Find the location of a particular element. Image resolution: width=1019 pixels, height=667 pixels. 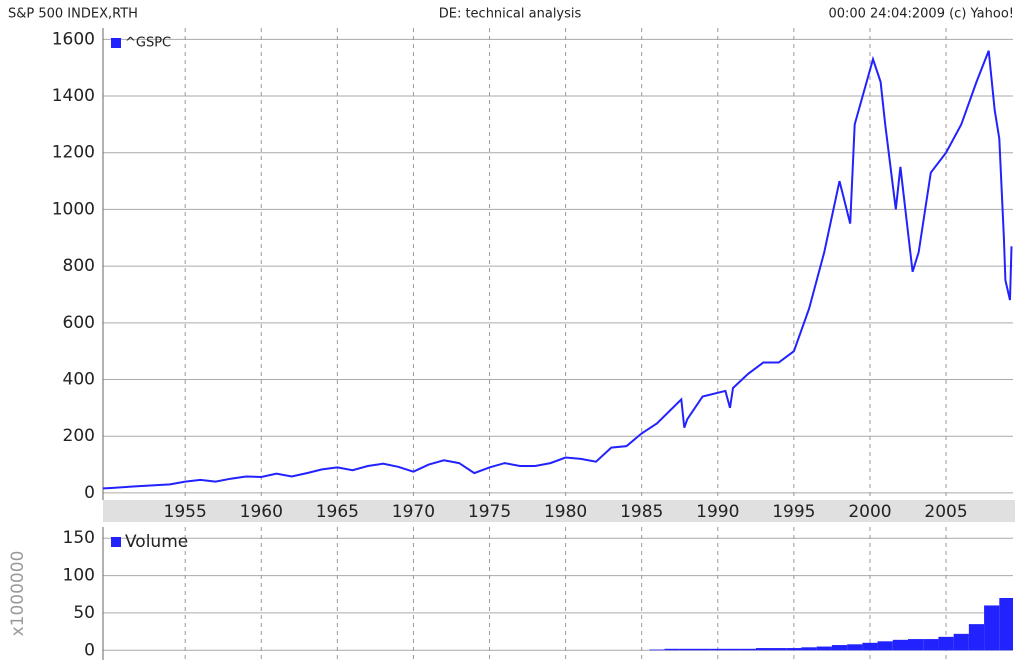

y-tick-label: 1400 is located at coordinates (73, 96).